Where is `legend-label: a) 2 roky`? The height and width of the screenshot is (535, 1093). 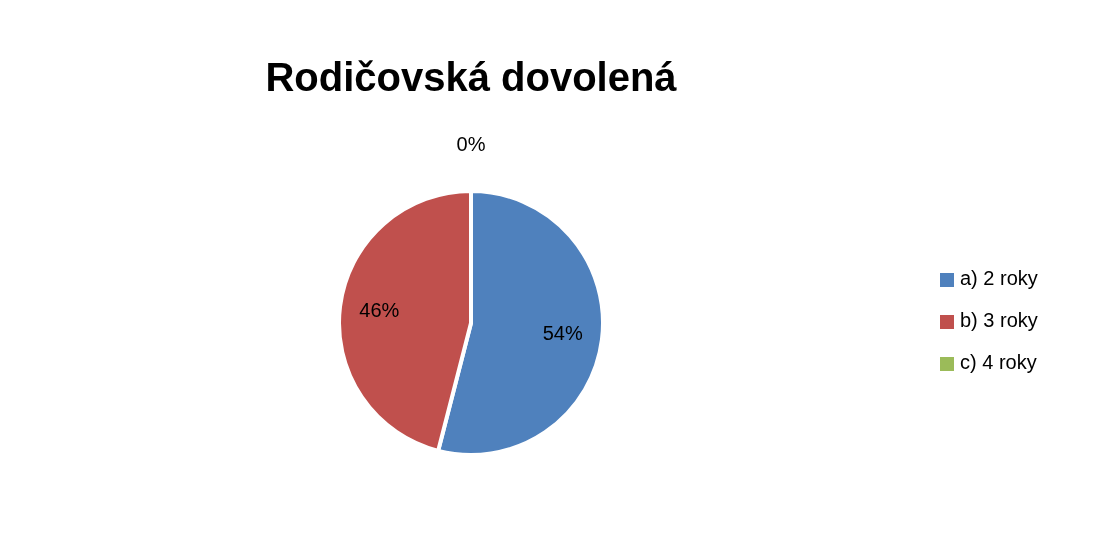
legend-label: a) 2 roky is located at coordinates (999, 278).